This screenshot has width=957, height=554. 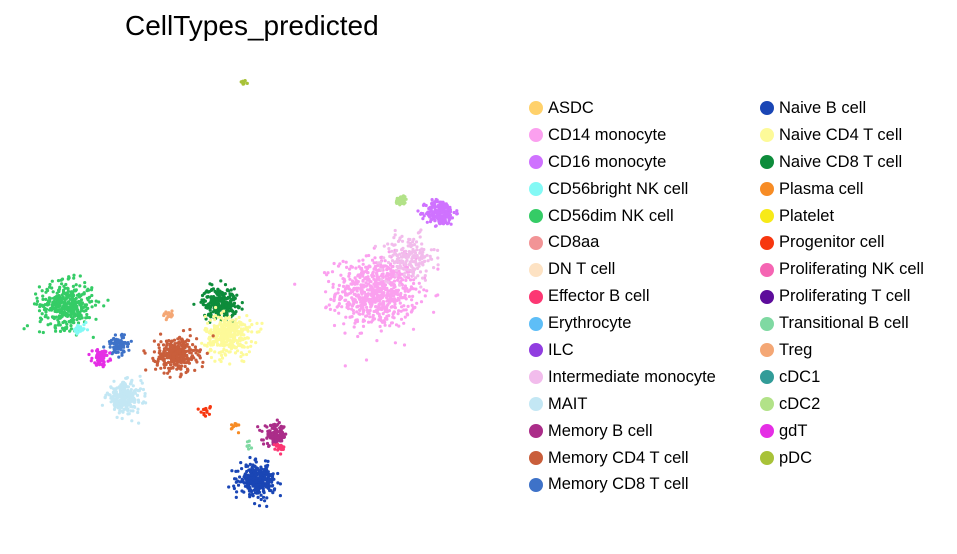 I want to click on legend-item: CD56dim NK cell, so click(x=622, y=216).